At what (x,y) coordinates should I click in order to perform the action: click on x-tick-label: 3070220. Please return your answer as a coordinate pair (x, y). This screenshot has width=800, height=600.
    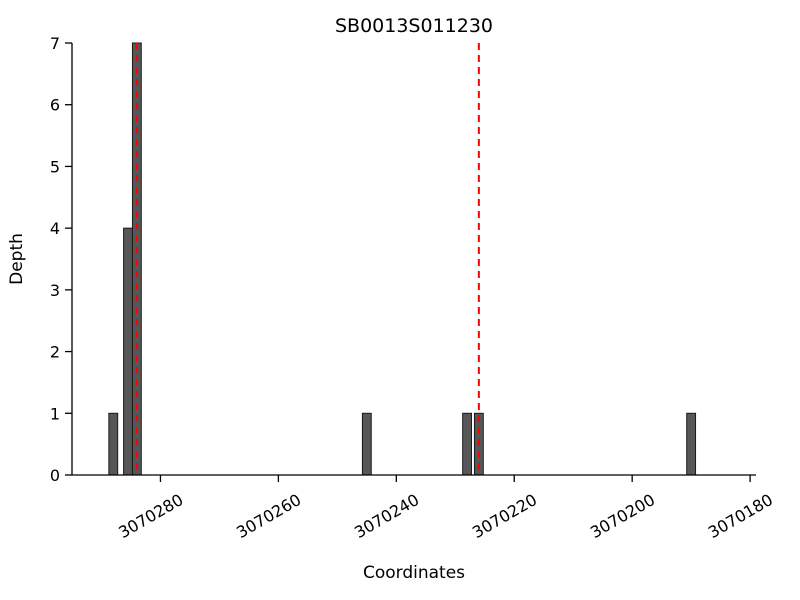
    Looking at the image, I should click on (504, 516).